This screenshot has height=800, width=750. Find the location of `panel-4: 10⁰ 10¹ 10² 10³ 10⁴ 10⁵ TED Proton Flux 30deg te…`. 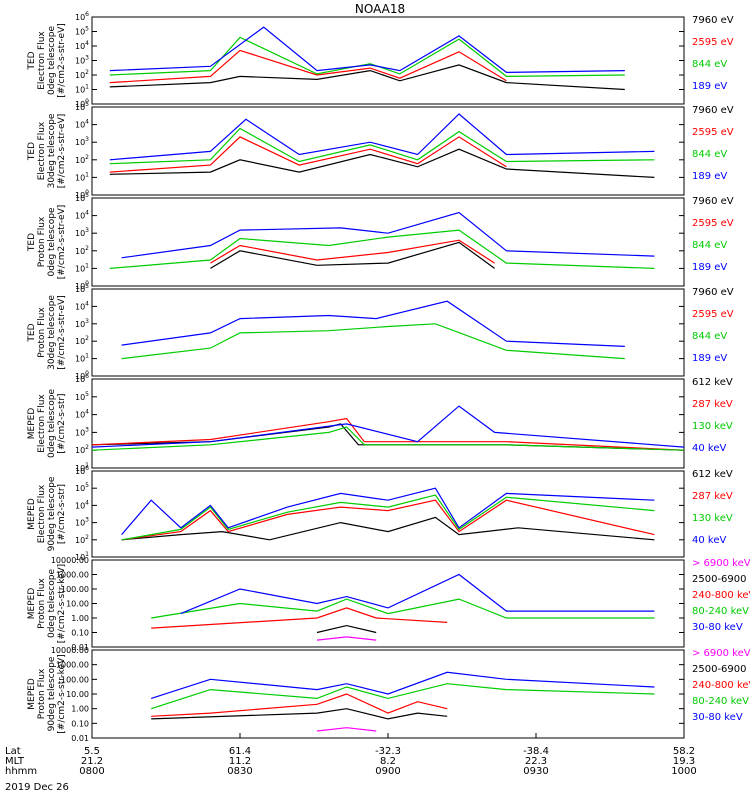

panel-4: 10⁰ 10¹ 10² 10³ 10⁴ 10⁵ TED Proton Flux 30deg te… is located at coordinates (380, 332).